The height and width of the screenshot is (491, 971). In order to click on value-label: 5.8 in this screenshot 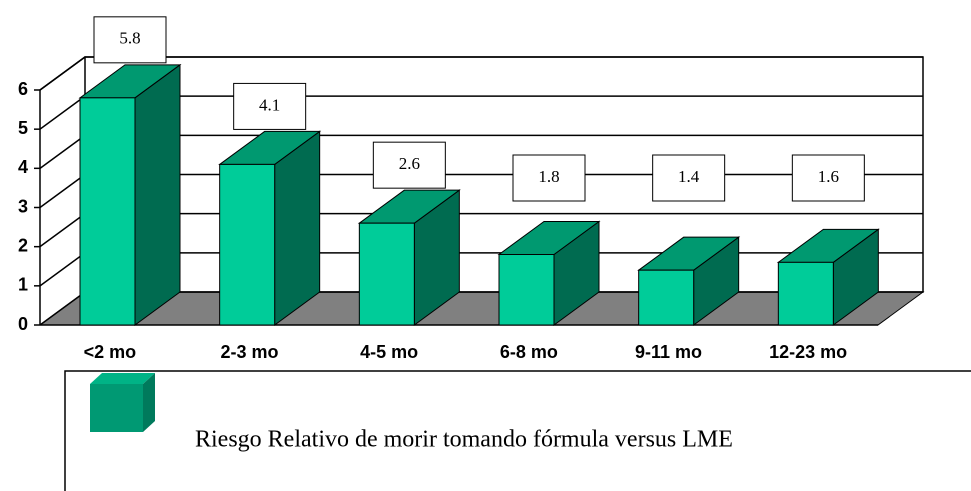, I will do `click(129, 38)`.